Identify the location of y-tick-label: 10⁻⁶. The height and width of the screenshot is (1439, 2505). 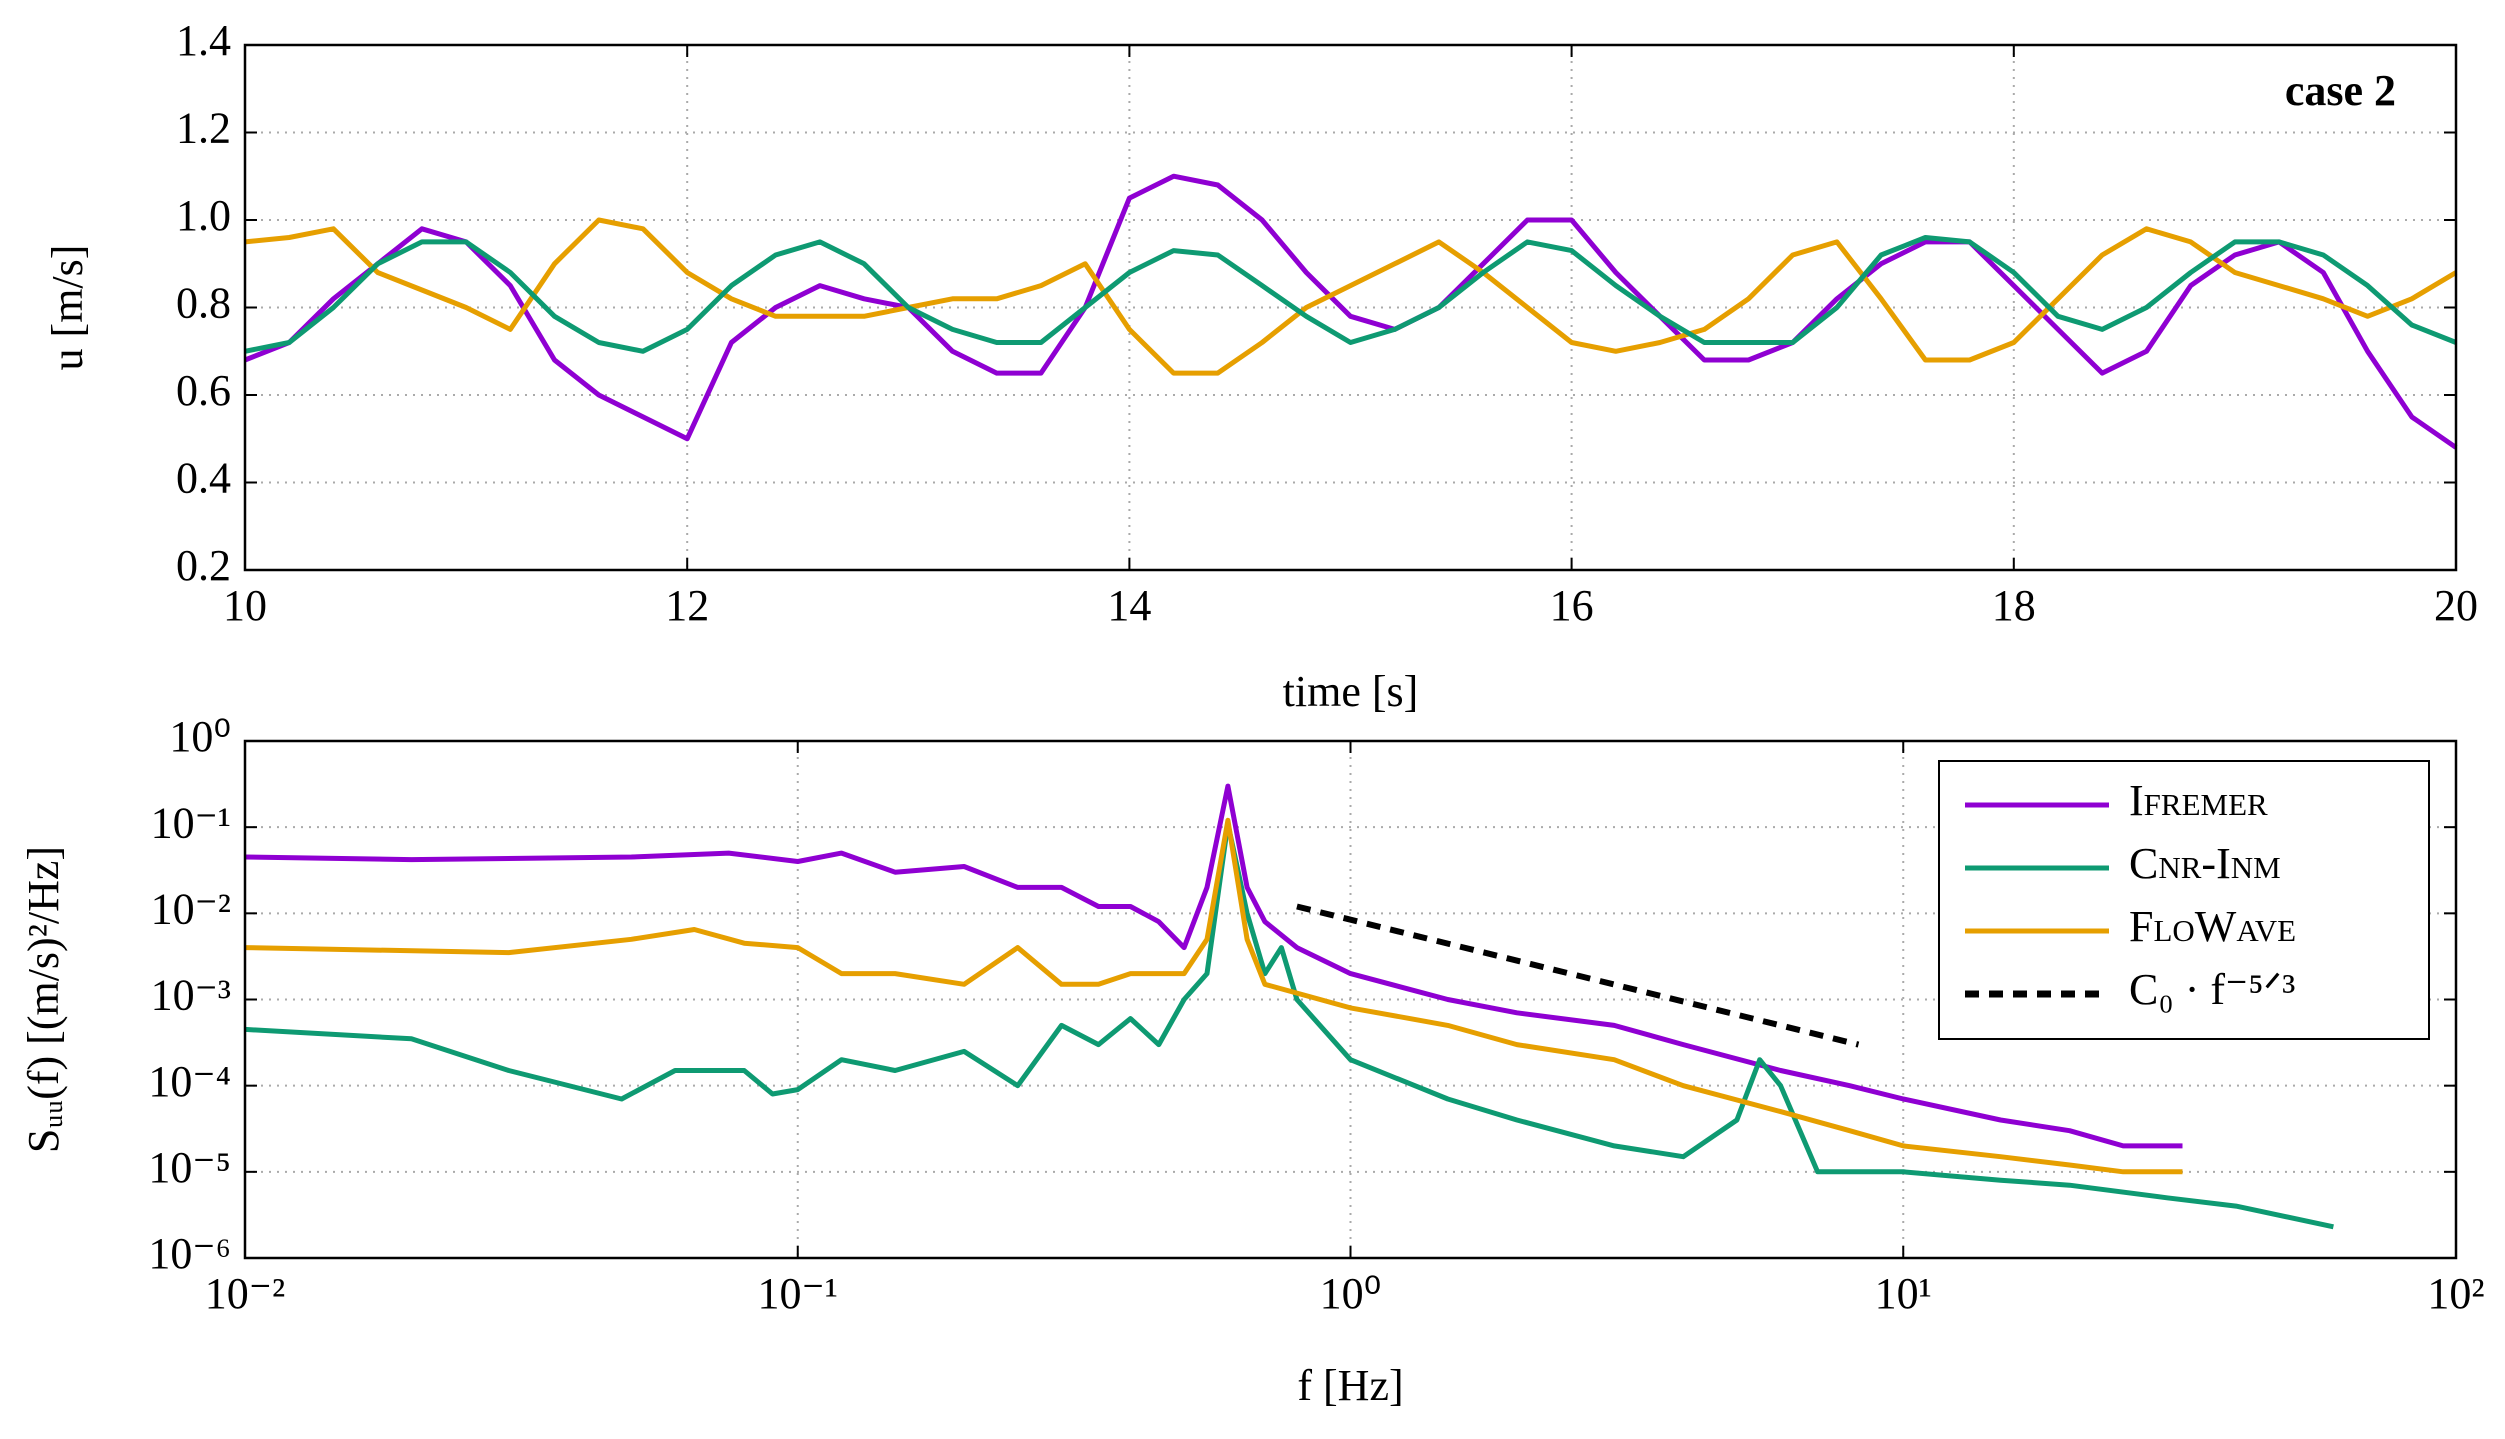
(189, 1253).